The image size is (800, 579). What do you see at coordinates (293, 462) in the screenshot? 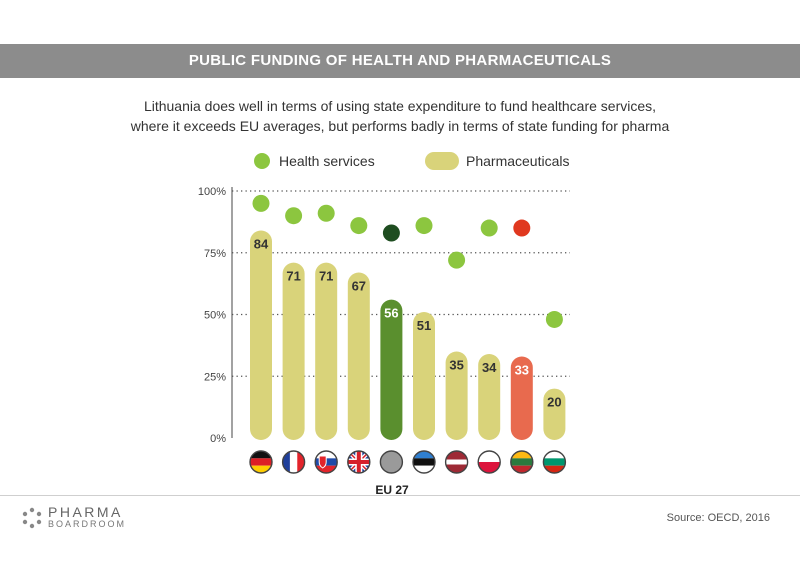
I see `france-flag-icon` at bounding box center [293, 462].